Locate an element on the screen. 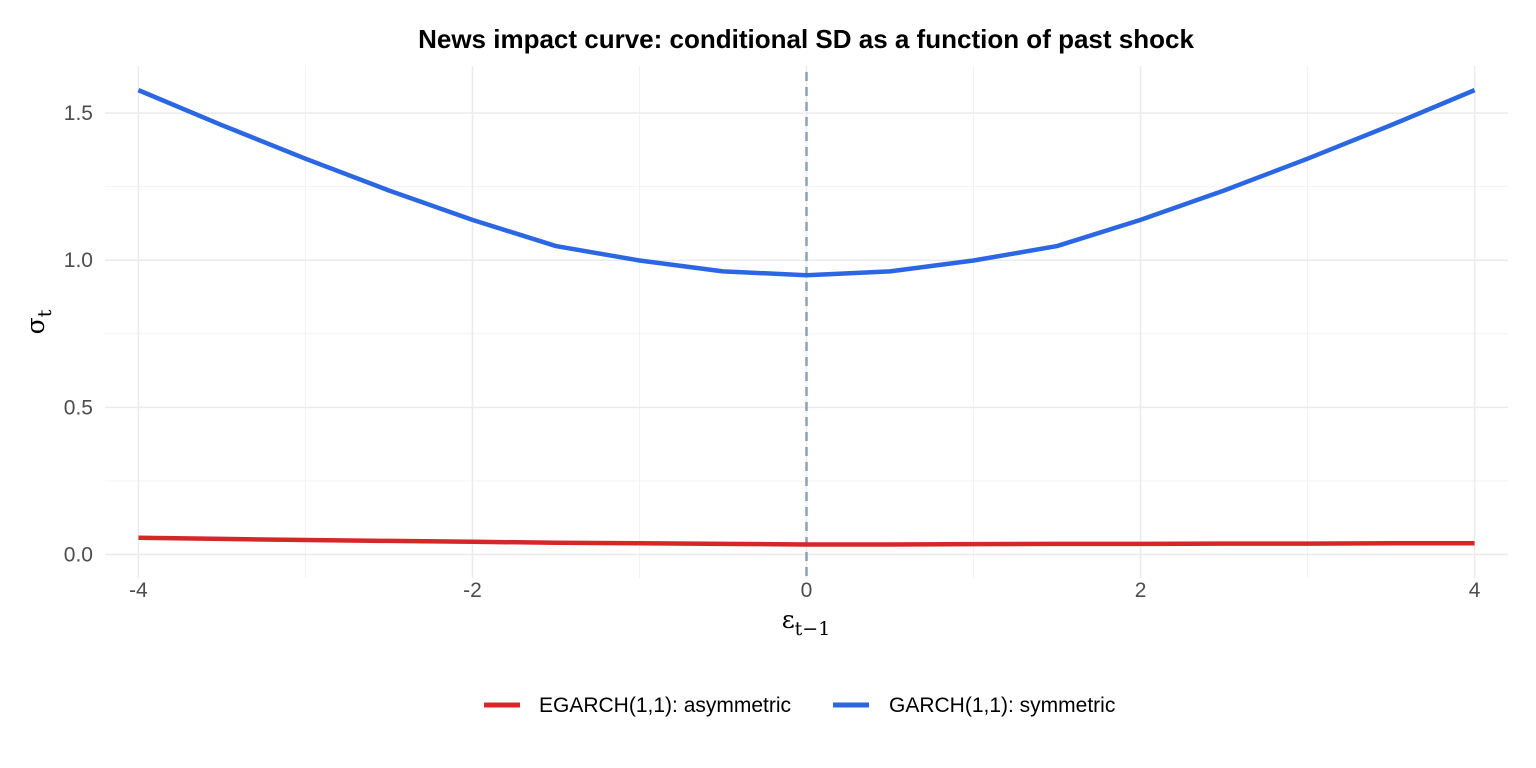  legend-label-egarch: EGARCH(1,1): asymmetric is located at coordinates (665, 705).